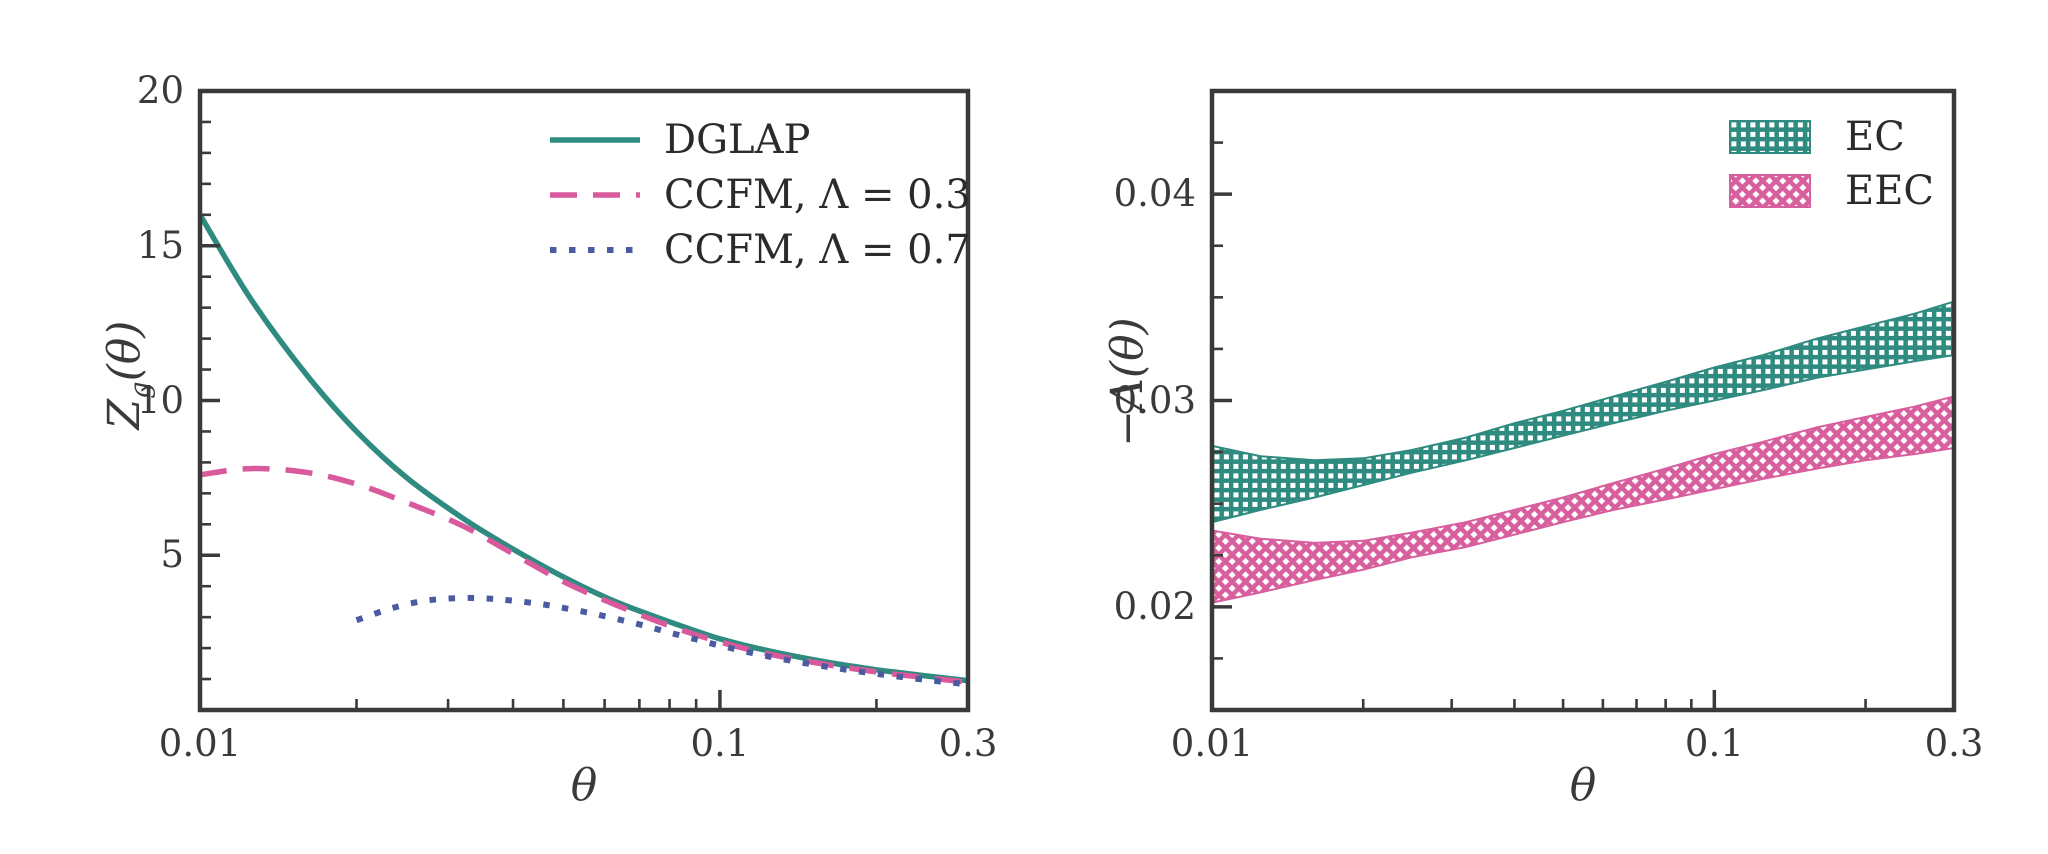  Describe the element at coordinates (1831, 191) in the screenshot. I see `legend-item-eec: EEC` at that location.